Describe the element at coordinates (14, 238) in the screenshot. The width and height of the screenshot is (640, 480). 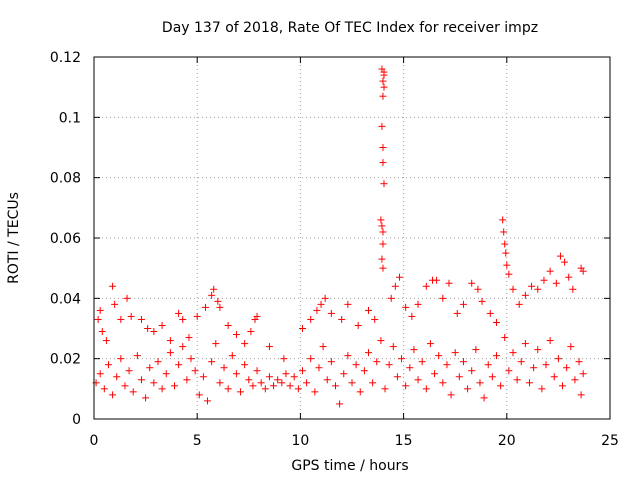
I see `y-axis-label: ROTI / TECUs` at that location.